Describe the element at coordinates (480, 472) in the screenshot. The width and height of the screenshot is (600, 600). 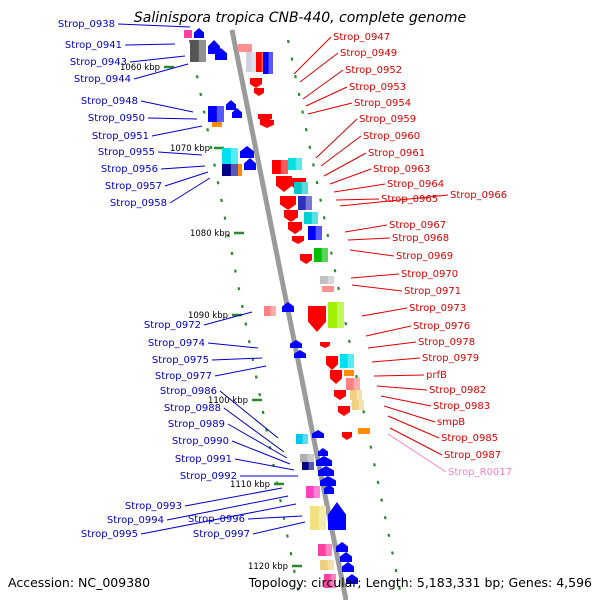
I see `right-gene-label: Strop_R0017` at that location.